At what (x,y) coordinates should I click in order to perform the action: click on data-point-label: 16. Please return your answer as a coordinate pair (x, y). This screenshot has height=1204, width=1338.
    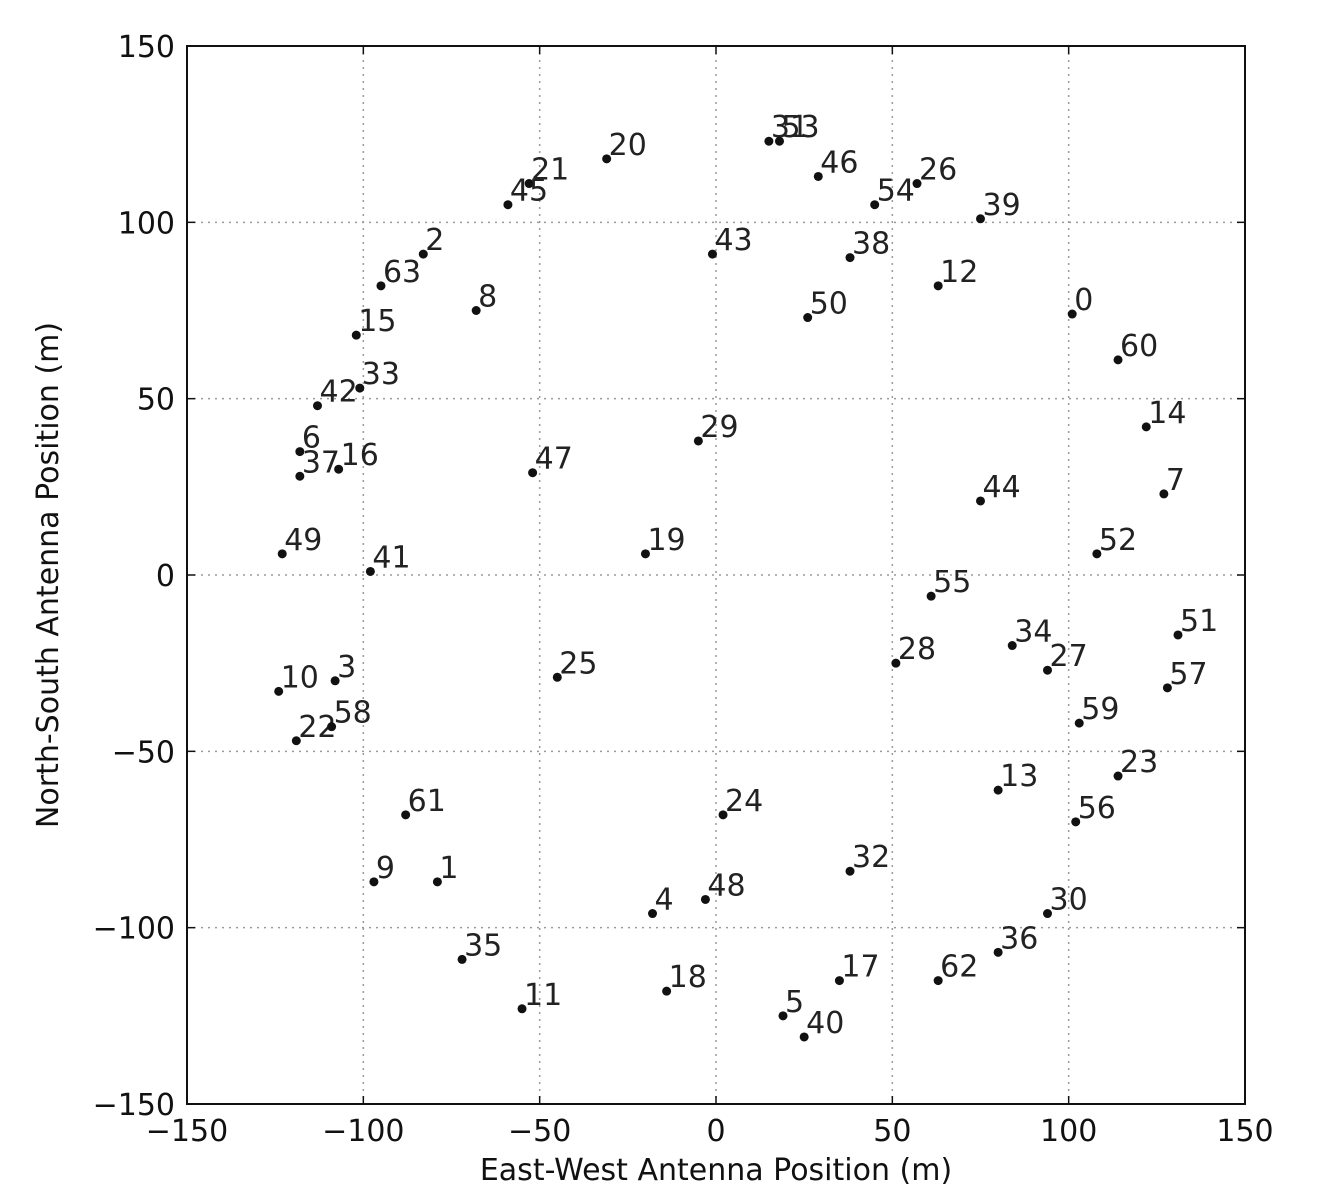
    Looking at the image, I should click on (360, 455).